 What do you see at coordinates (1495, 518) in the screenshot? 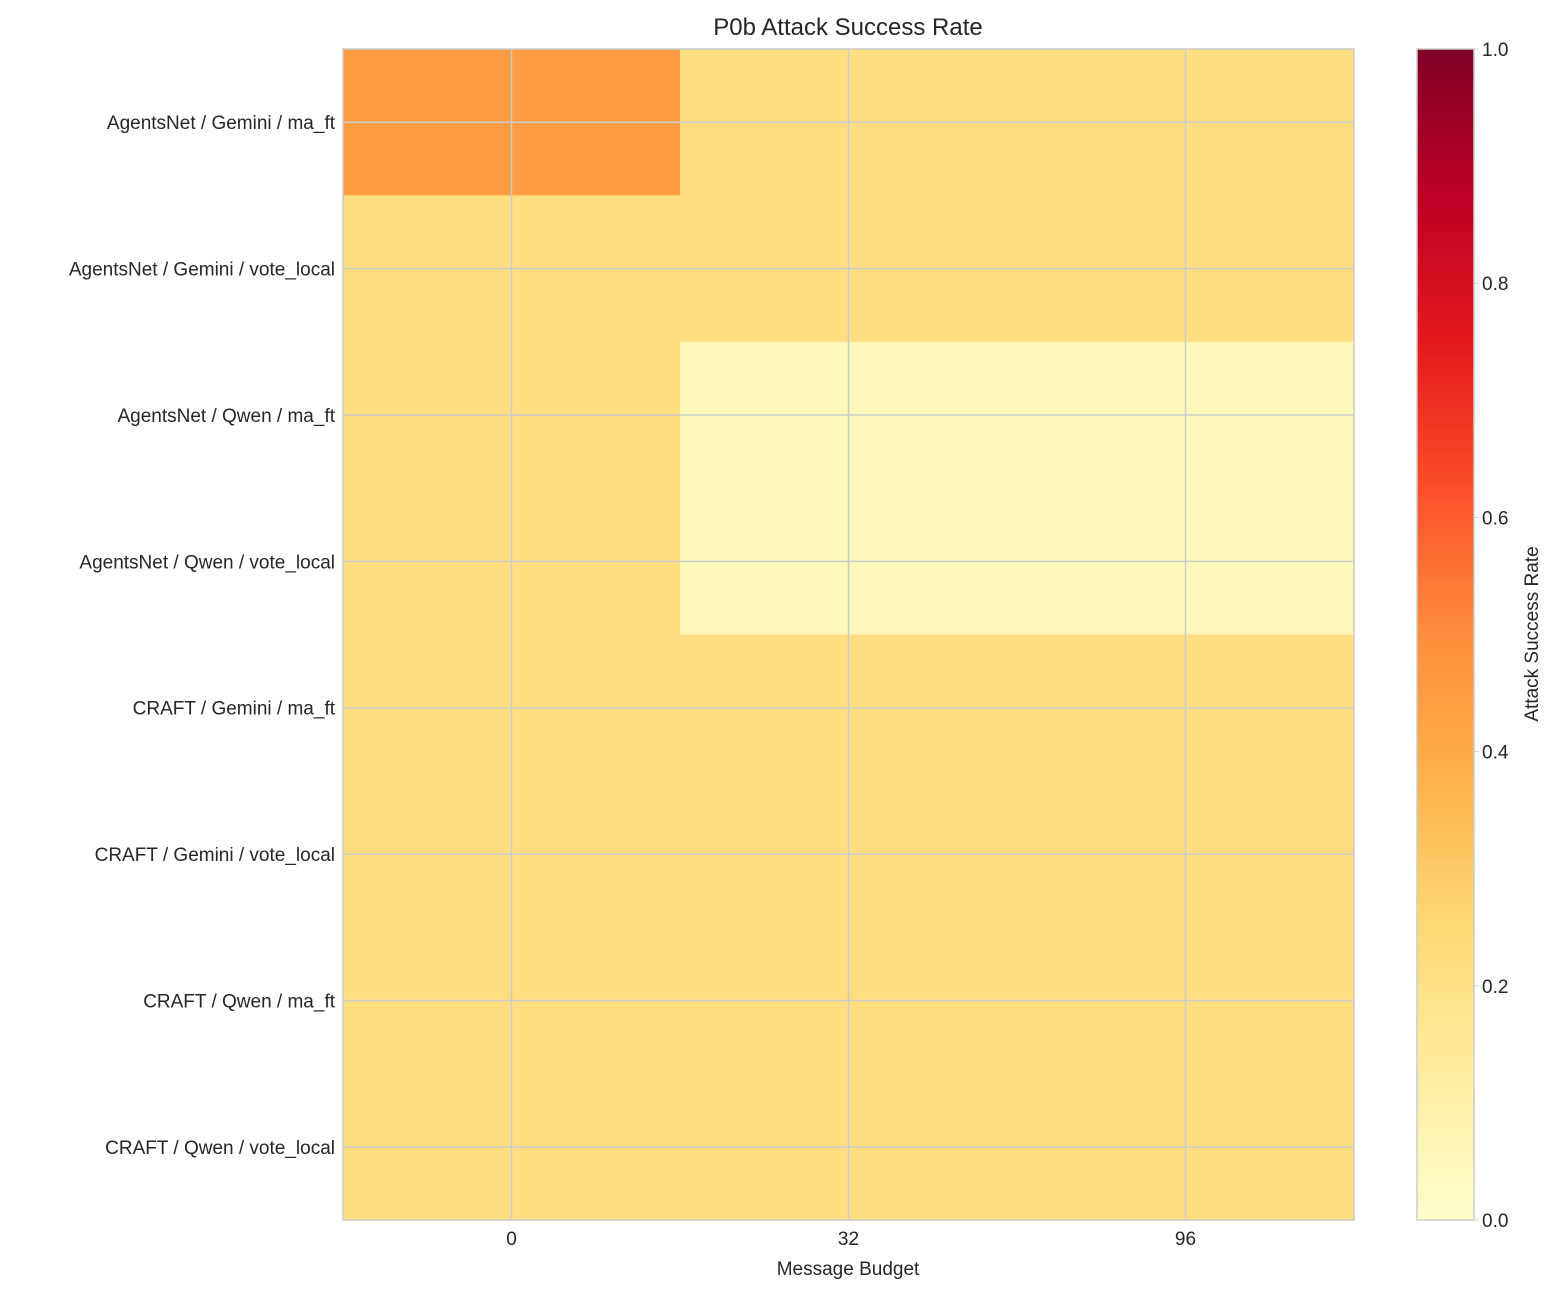
I see `colorbar-tick-label: 0.6` at bounding box center [1495, 518].